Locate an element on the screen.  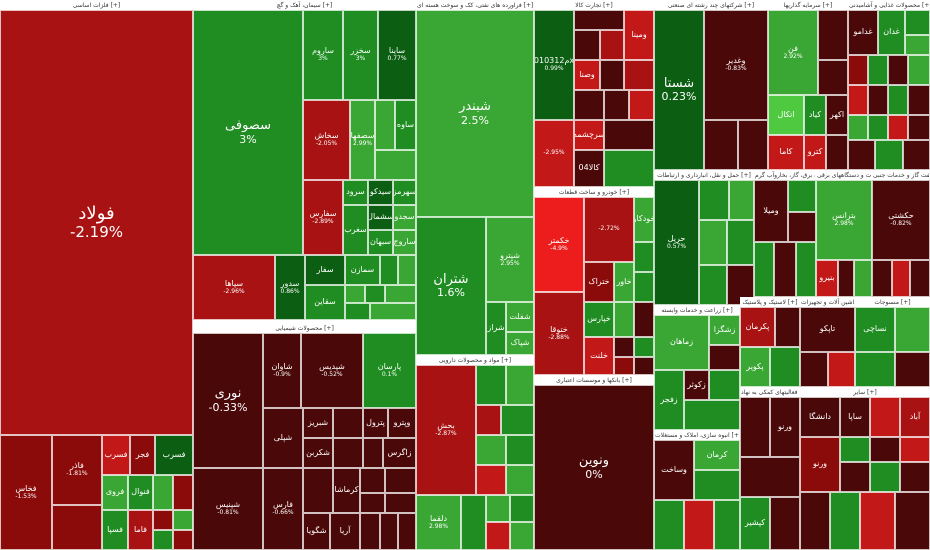
stock-tile: شگویا is located at coordinates (316, 531).